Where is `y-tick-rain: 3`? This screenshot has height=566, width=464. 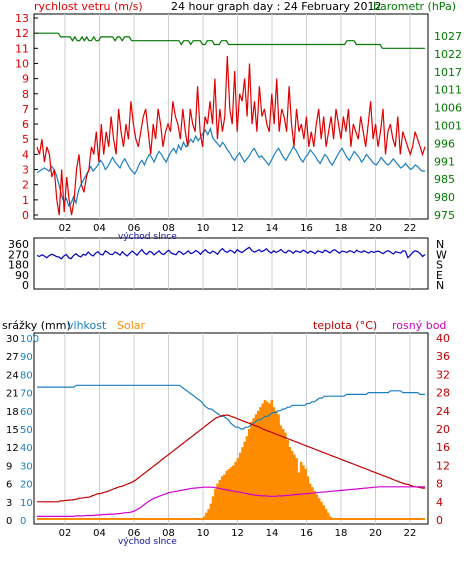 y-tick-rain: 3 is located at coordinates (9, 503).